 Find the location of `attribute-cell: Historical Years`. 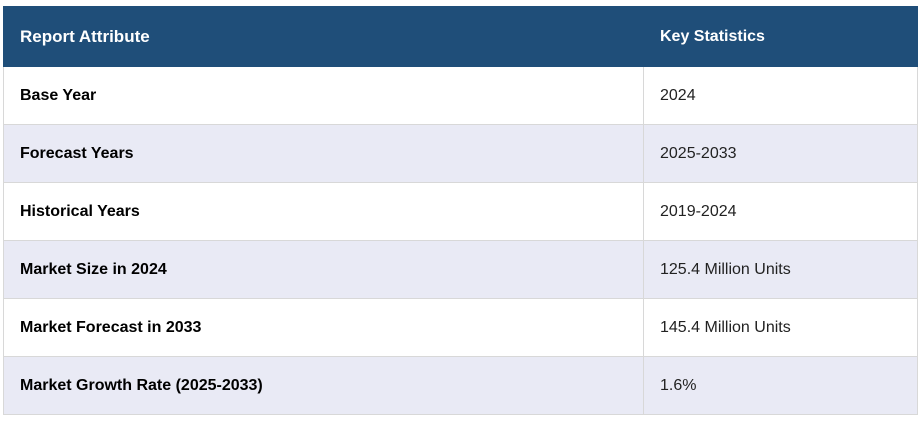

attribute-cell: Historical Years is located at coordinates (323, 211).